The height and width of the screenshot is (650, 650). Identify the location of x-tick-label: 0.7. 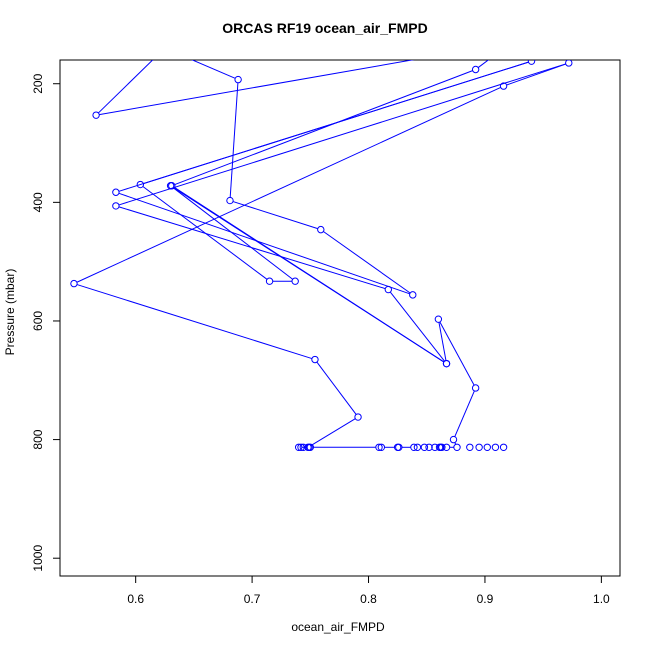
(252, 599).